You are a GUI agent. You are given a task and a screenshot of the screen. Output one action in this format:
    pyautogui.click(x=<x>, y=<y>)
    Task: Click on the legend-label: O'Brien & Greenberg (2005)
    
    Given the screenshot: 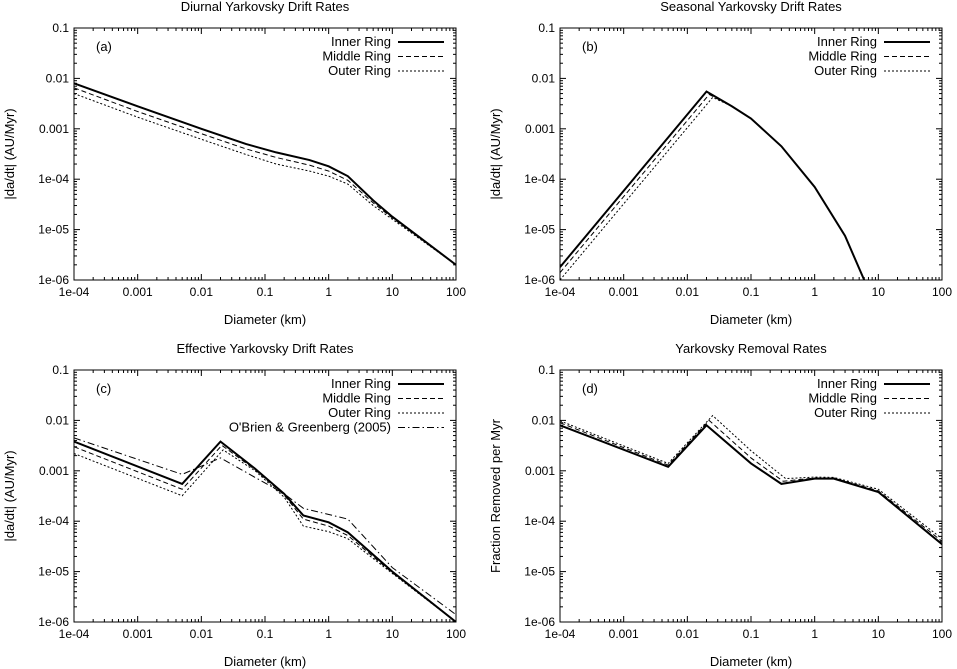 What is the action you would take?
    pyautogui.click(x=310, y=427)
    